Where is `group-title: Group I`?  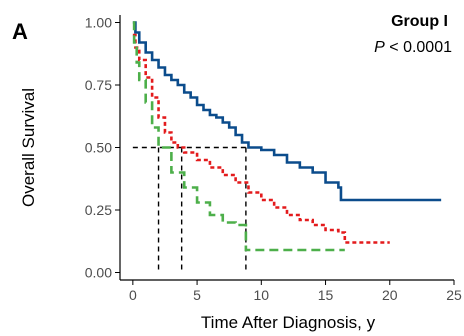 group-title: Group I is located at coordinates (419, 21).